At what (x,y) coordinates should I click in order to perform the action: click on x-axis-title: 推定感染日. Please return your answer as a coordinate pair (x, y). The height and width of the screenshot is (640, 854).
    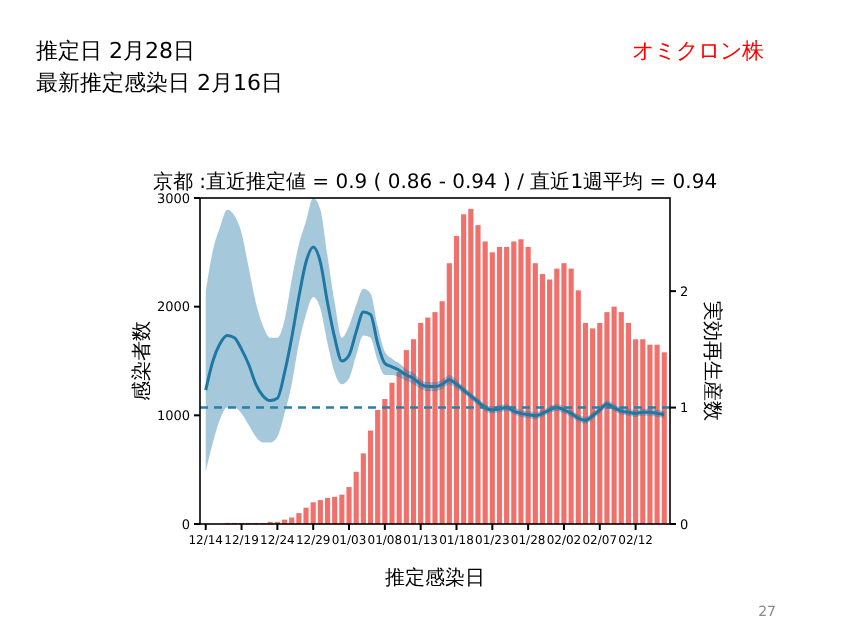
    Looking at the image, I should click on (435, 578).